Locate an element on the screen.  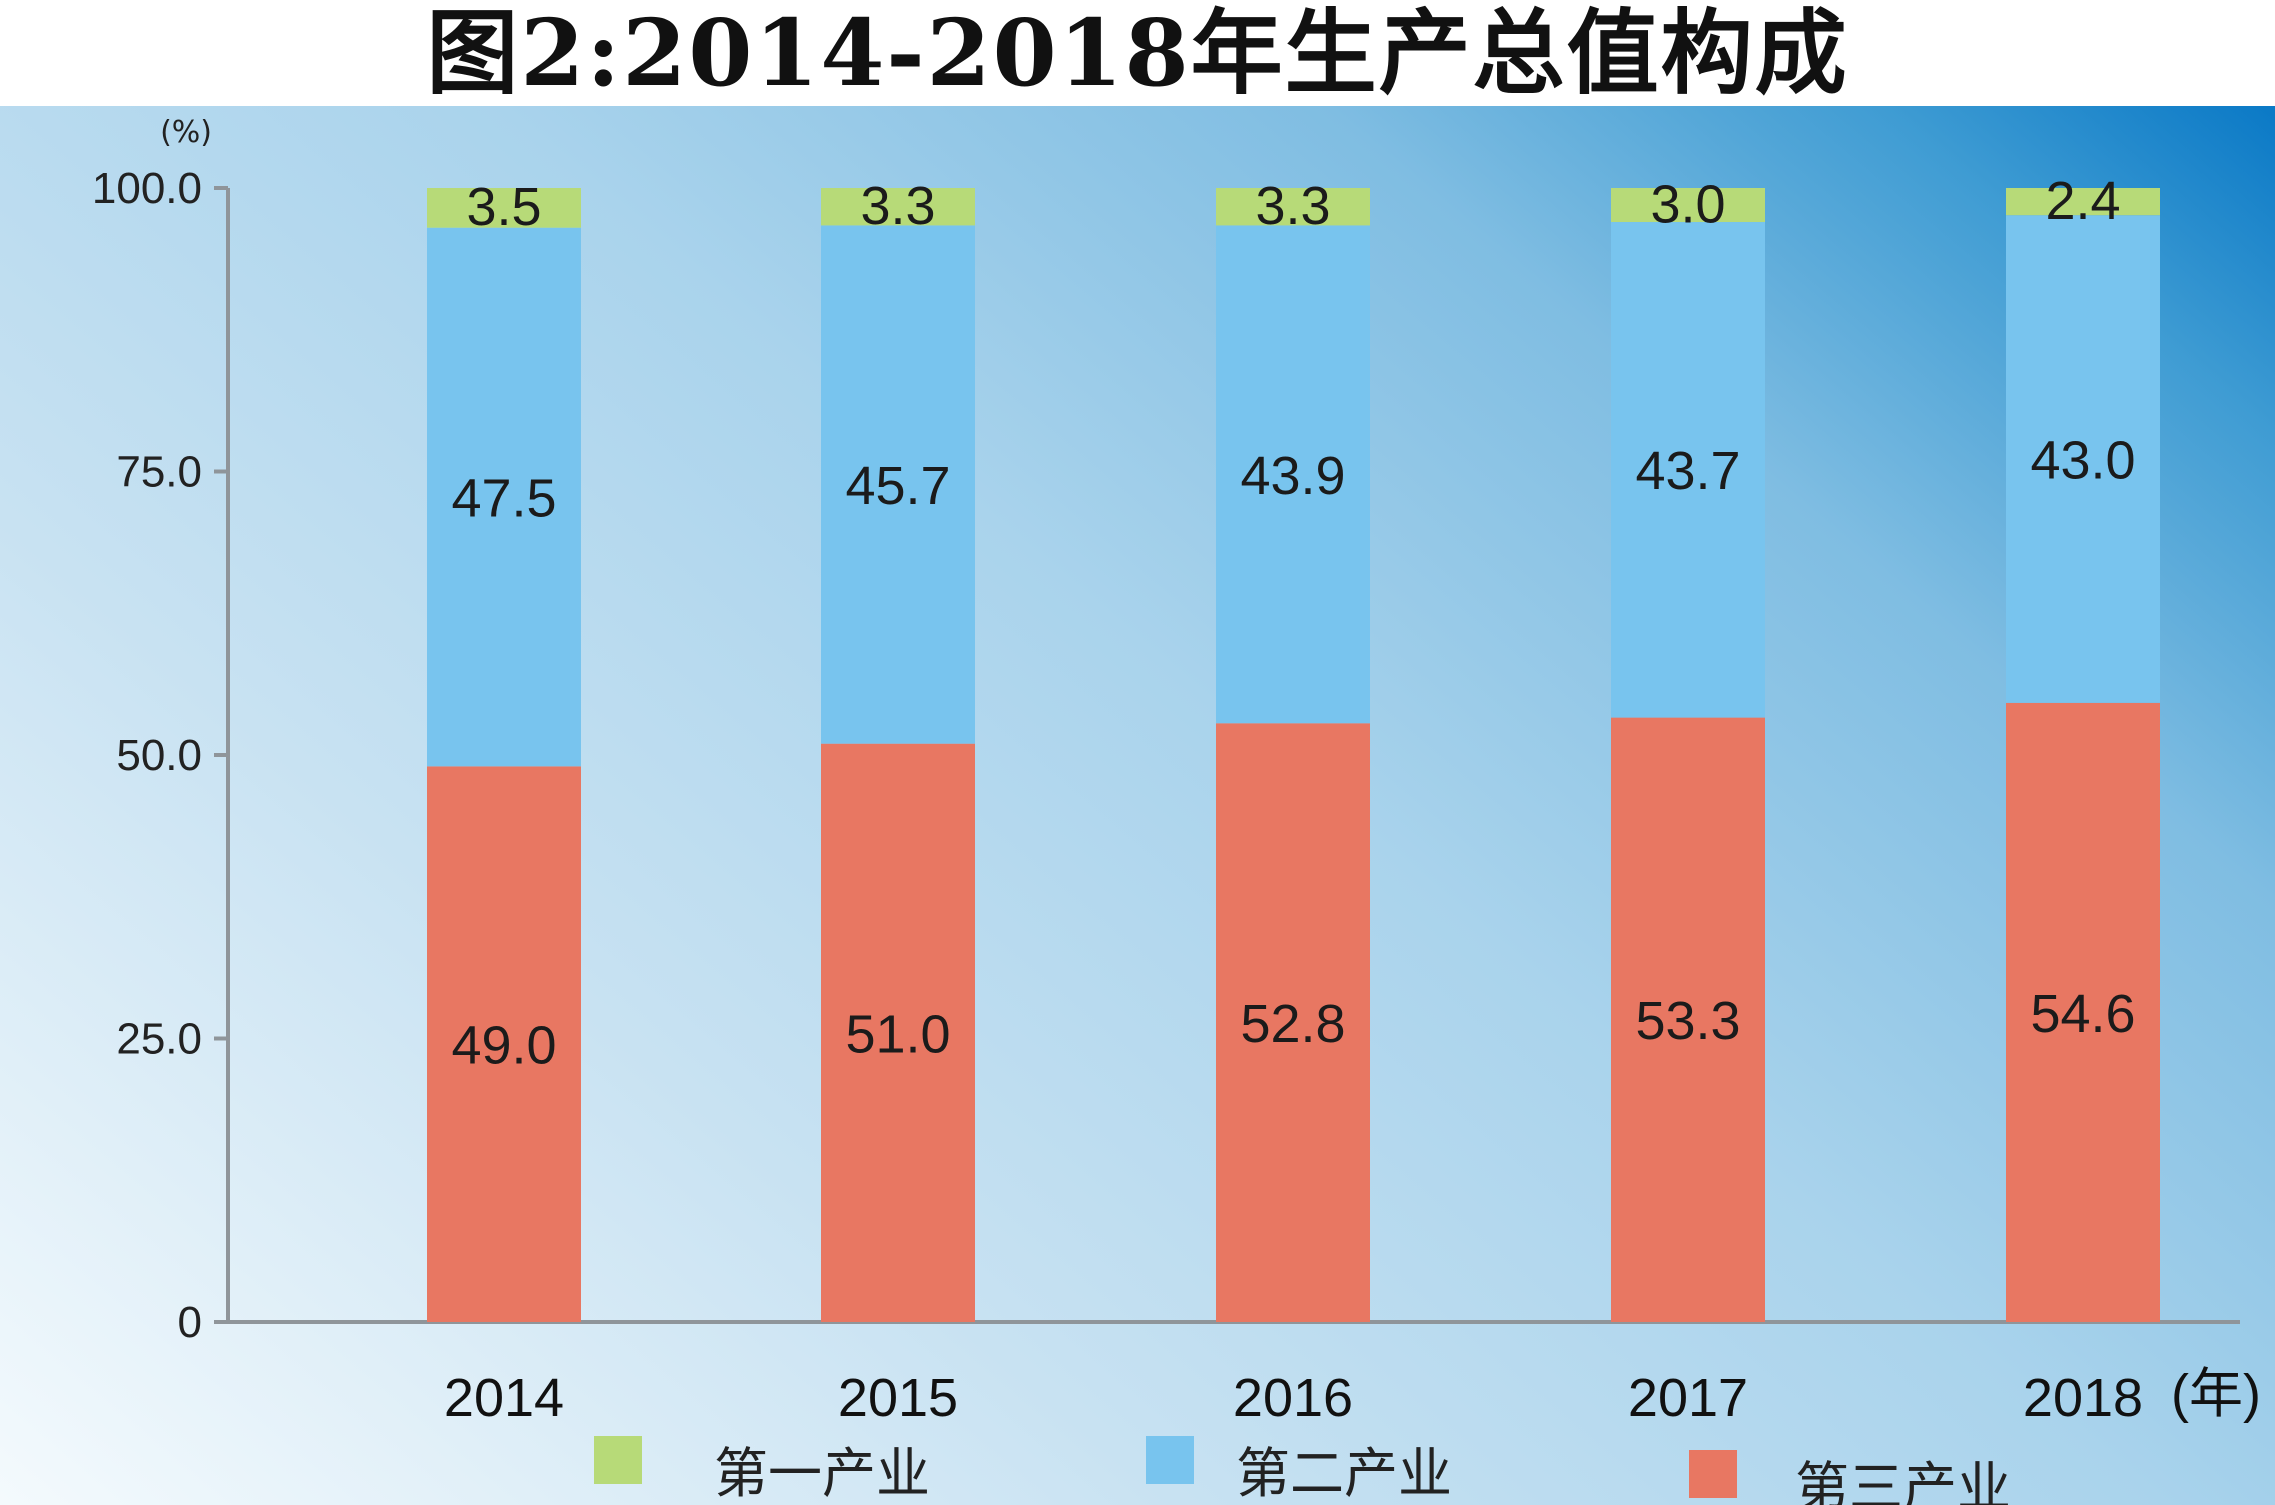
y-unit-label: (%) is located at coordinates (186, 132).